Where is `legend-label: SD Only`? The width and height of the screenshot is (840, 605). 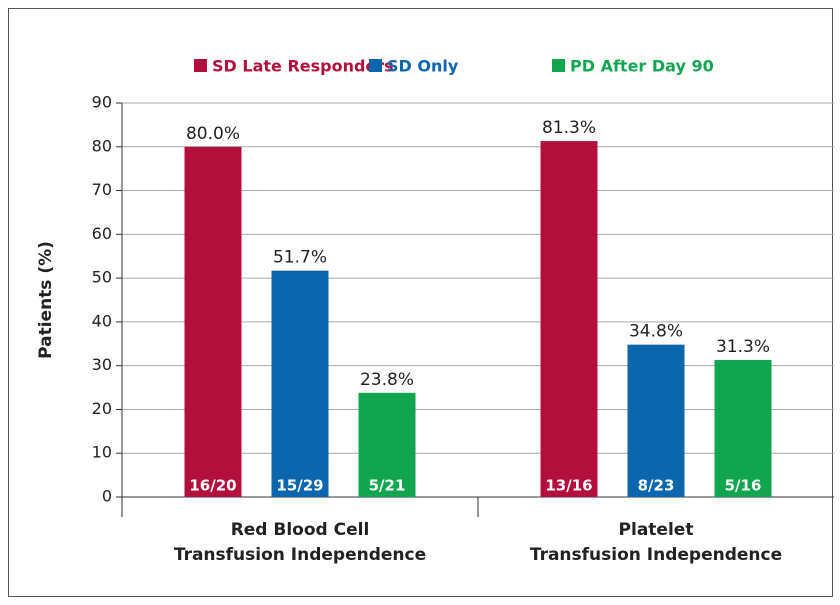 legend-label: SD Only is located at coordinates (423, 66).